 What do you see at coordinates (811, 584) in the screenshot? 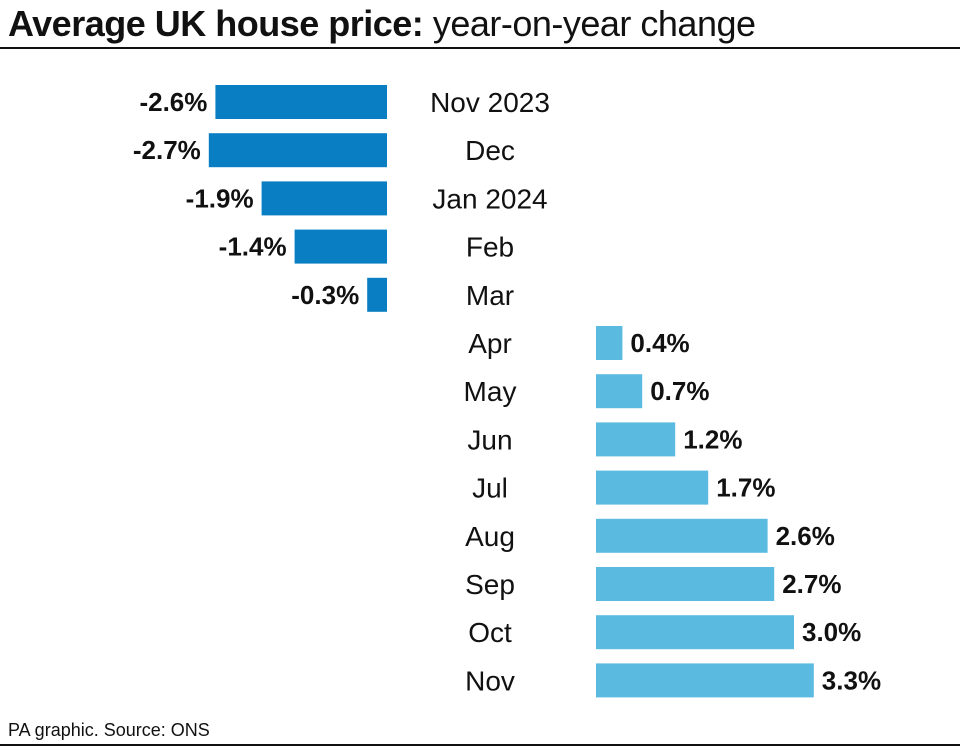
I see `value-label: 2.7%` at bounding box center [811, 584].